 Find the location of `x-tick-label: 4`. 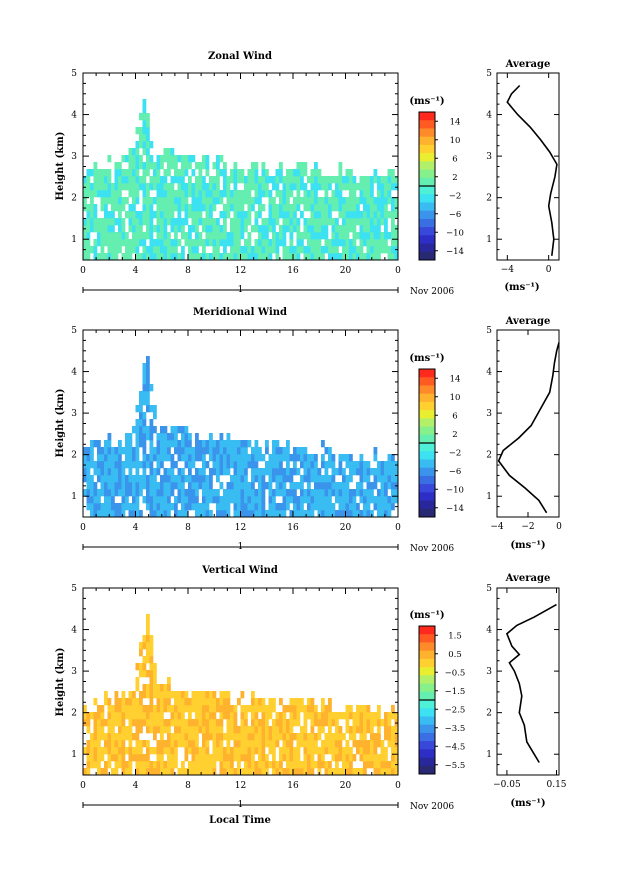

x-tick-label: 4 is located at coordinates (136, 271).